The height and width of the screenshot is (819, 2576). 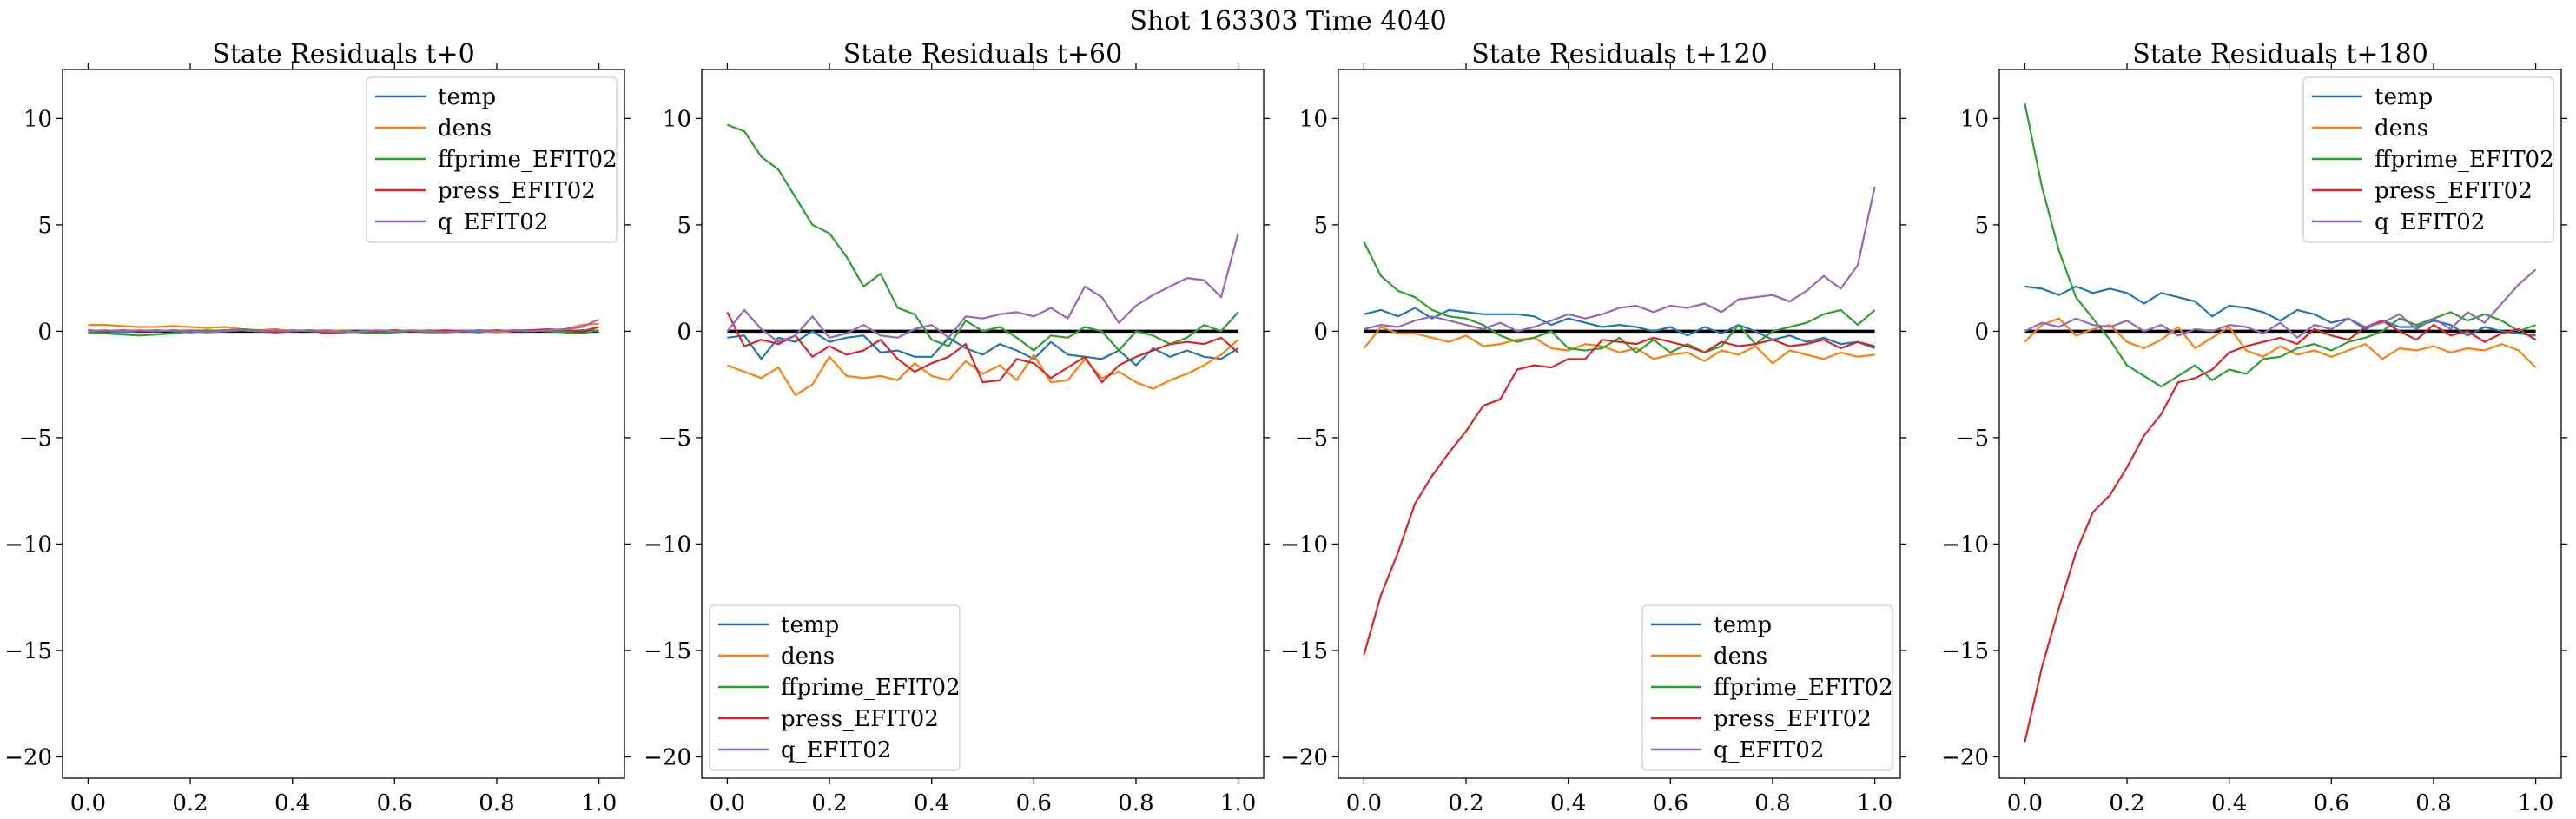 I want to click on panel-title: State Residuals t+120, so click(x=1619, y=54).